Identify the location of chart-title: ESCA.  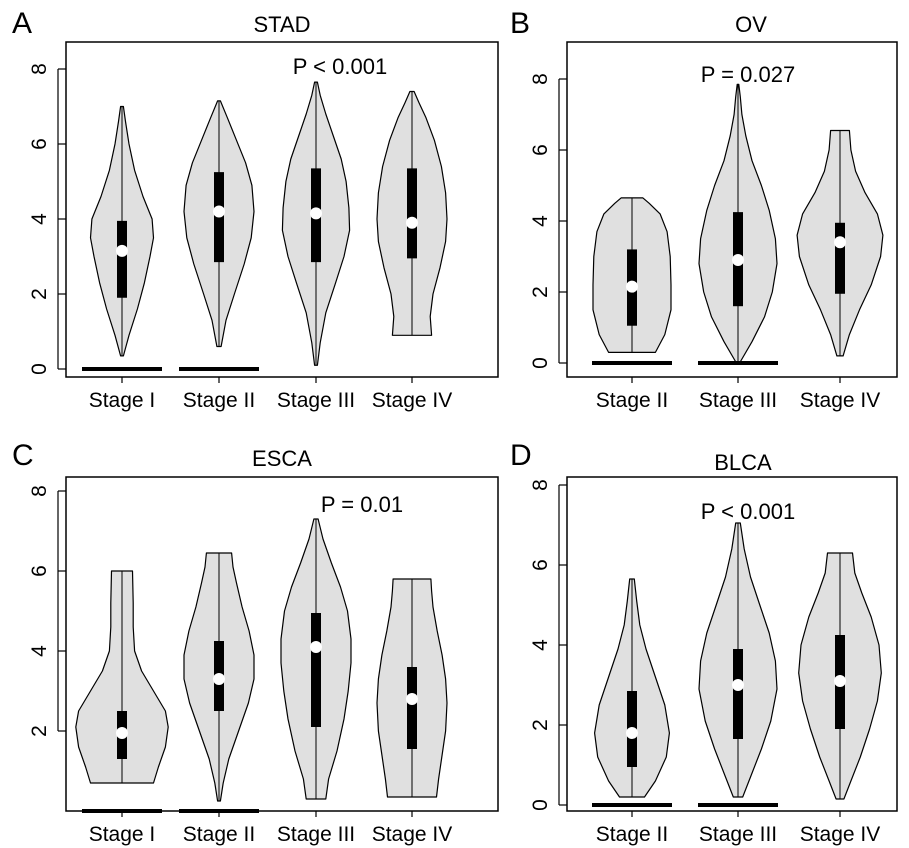
(282, 458).